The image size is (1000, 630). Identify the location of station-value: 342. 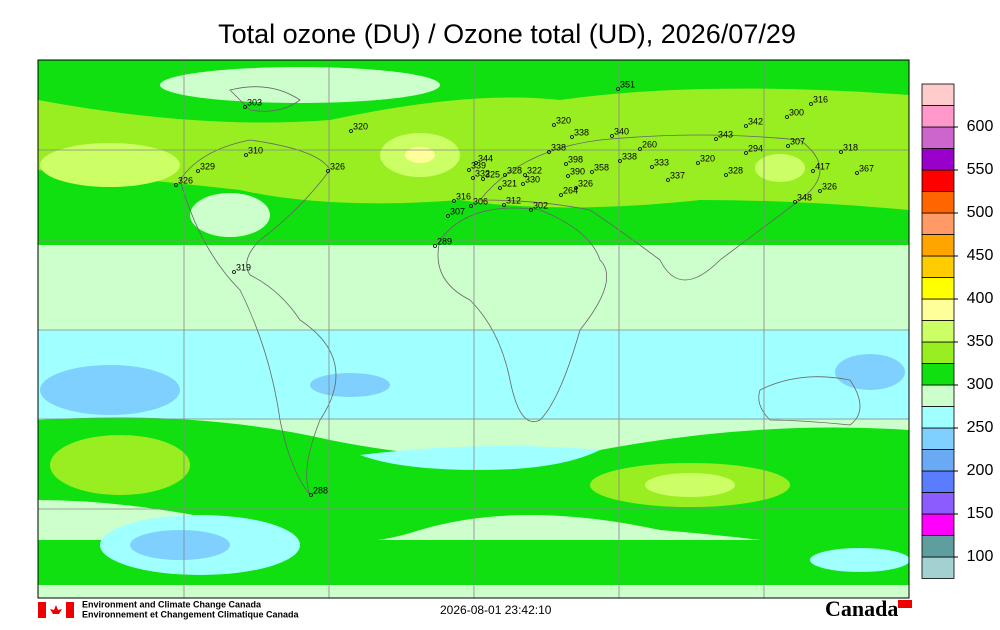
(755, 121).